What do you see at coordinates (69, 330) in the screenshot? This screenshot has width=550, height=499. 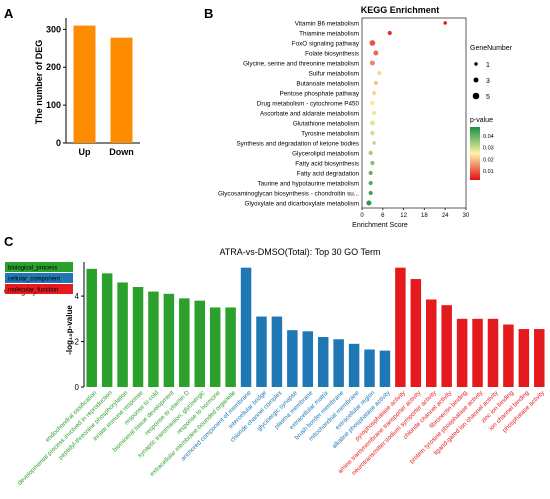 I see `panel-c-ylabel: -log₁₀p-value` at bounding box center [69, 330].